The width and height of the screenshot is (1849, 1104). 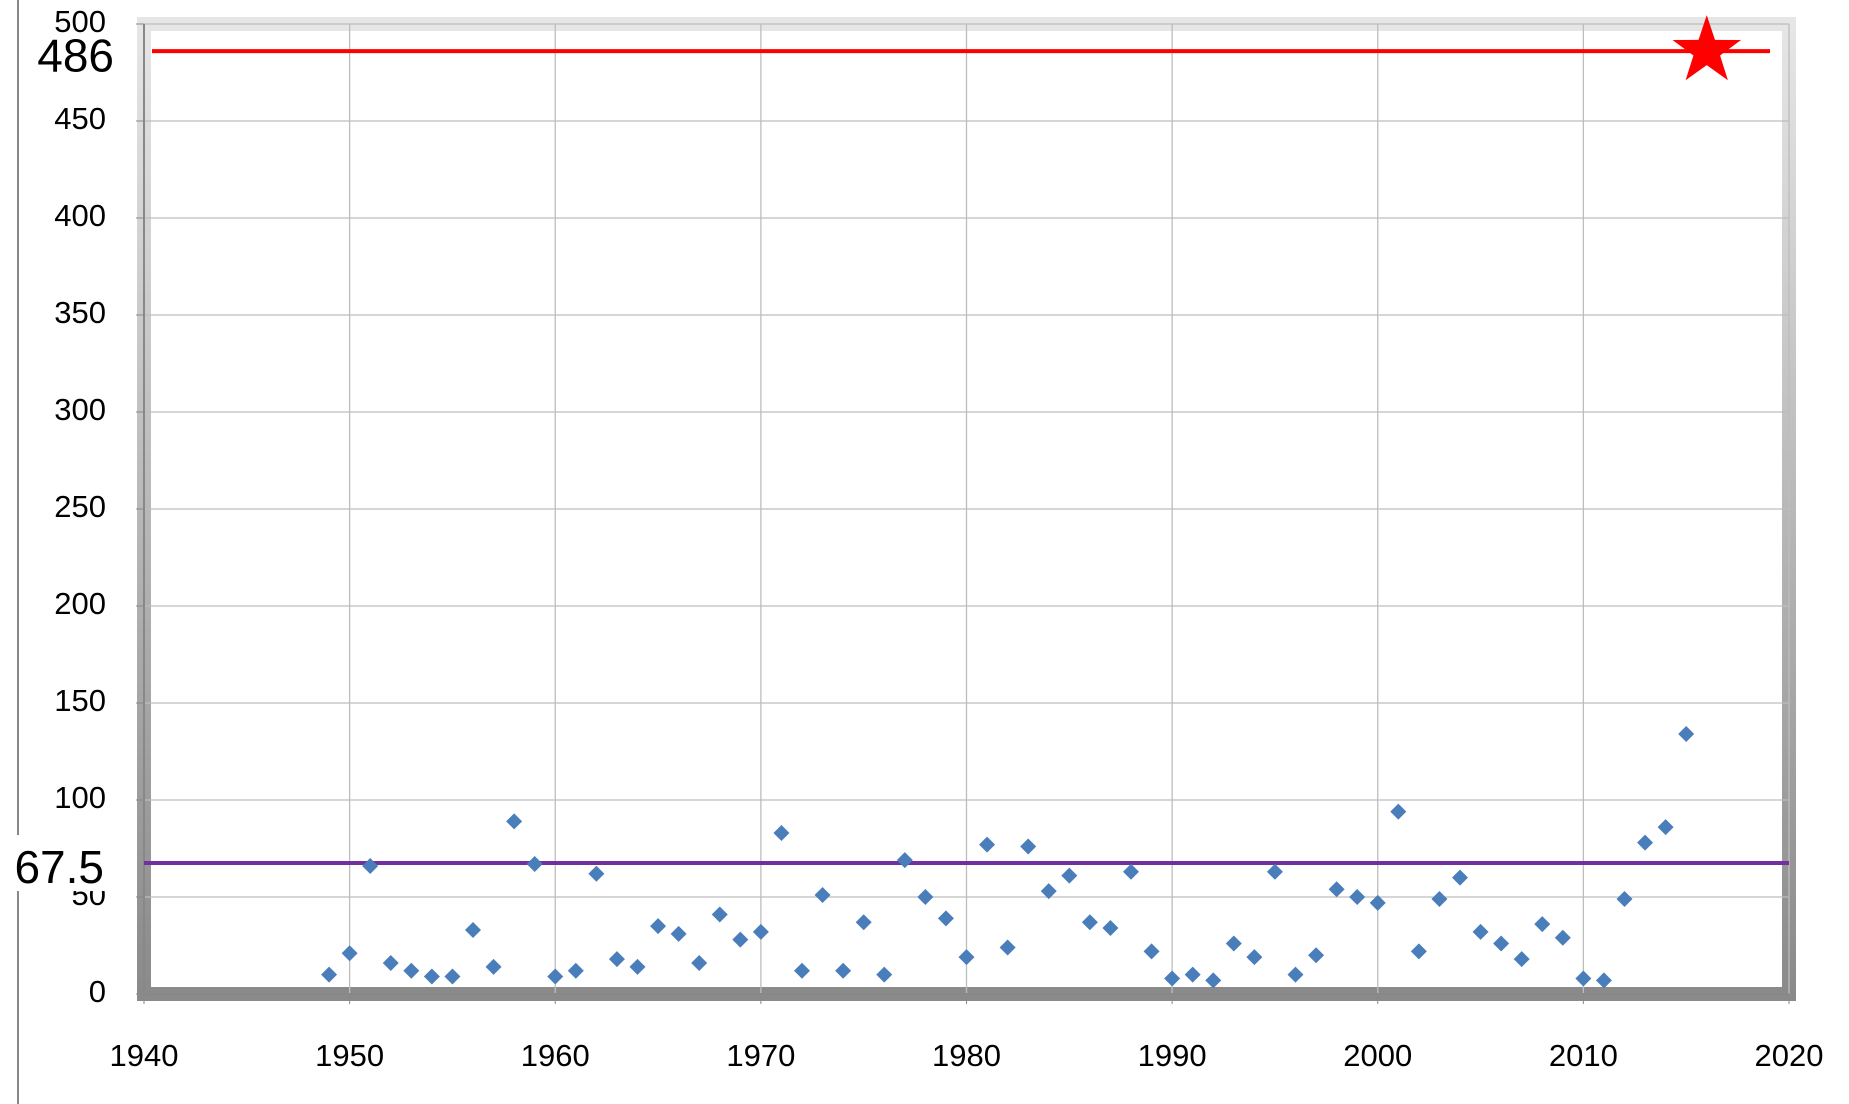 What do you see at coordinates (1706, 48) in the screenshot?
I see `star-marker` at bounding box center [1706, 48].